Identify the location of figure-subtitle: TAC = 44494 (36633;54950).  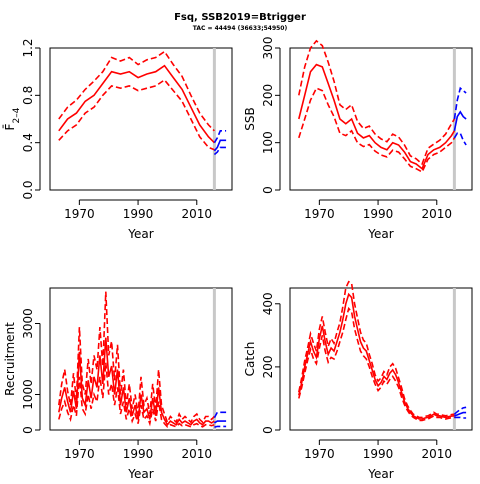
(240, 28).